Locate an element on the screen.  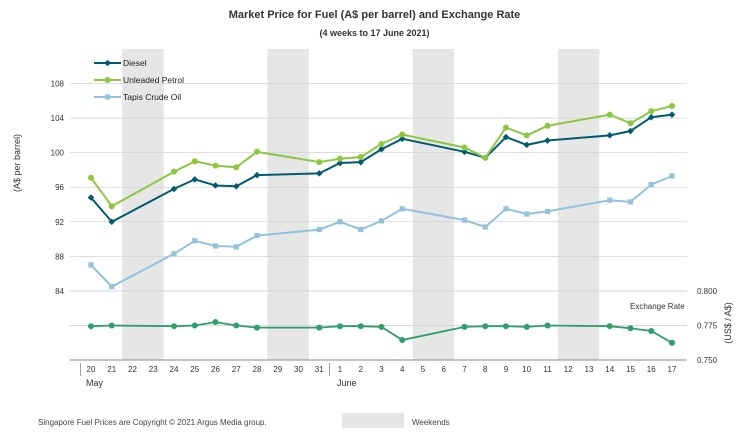
x-tick-label-10: 10 is located at coordinates (526, 369).